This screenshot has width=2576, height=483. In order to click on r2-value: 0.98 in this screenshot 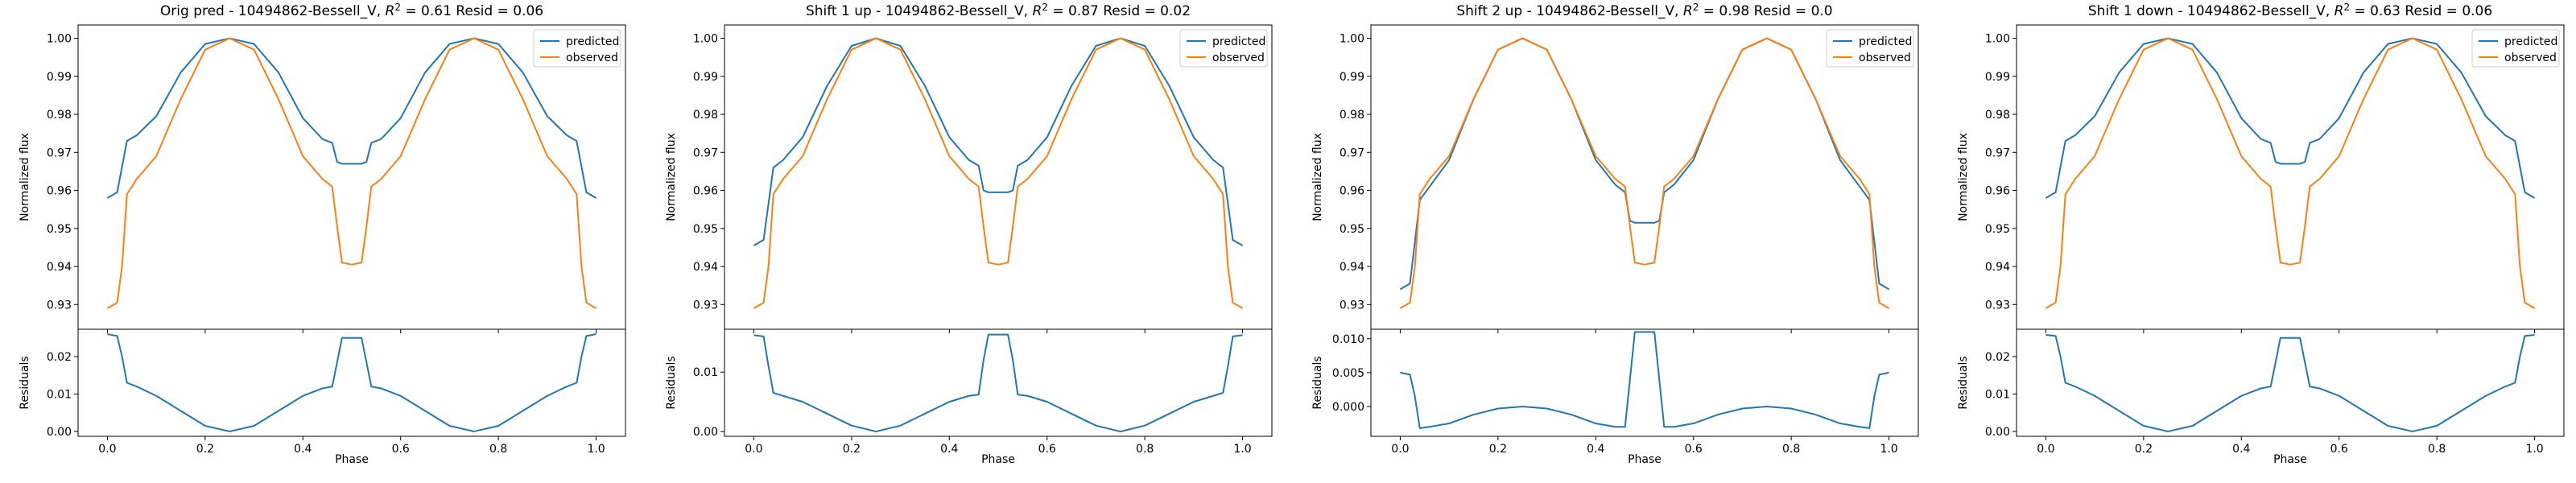, I will do `click(1734, 11)`.